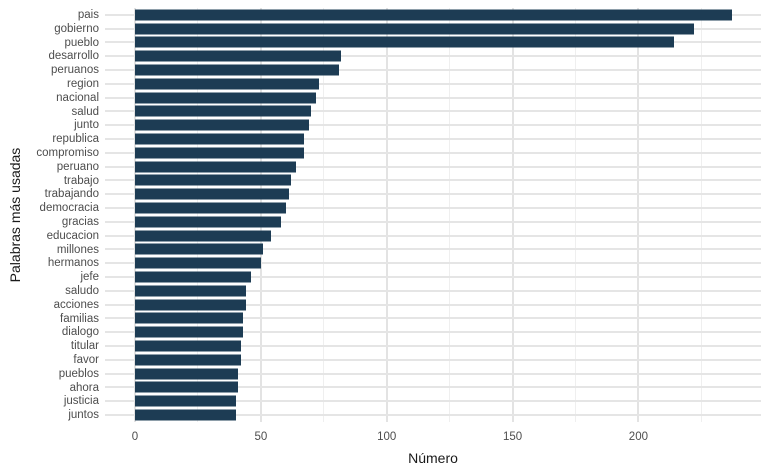  What do you see at coordinates (189, 318) in the screenshot?
I see `bar-familias` at bounding box center [189, 318].